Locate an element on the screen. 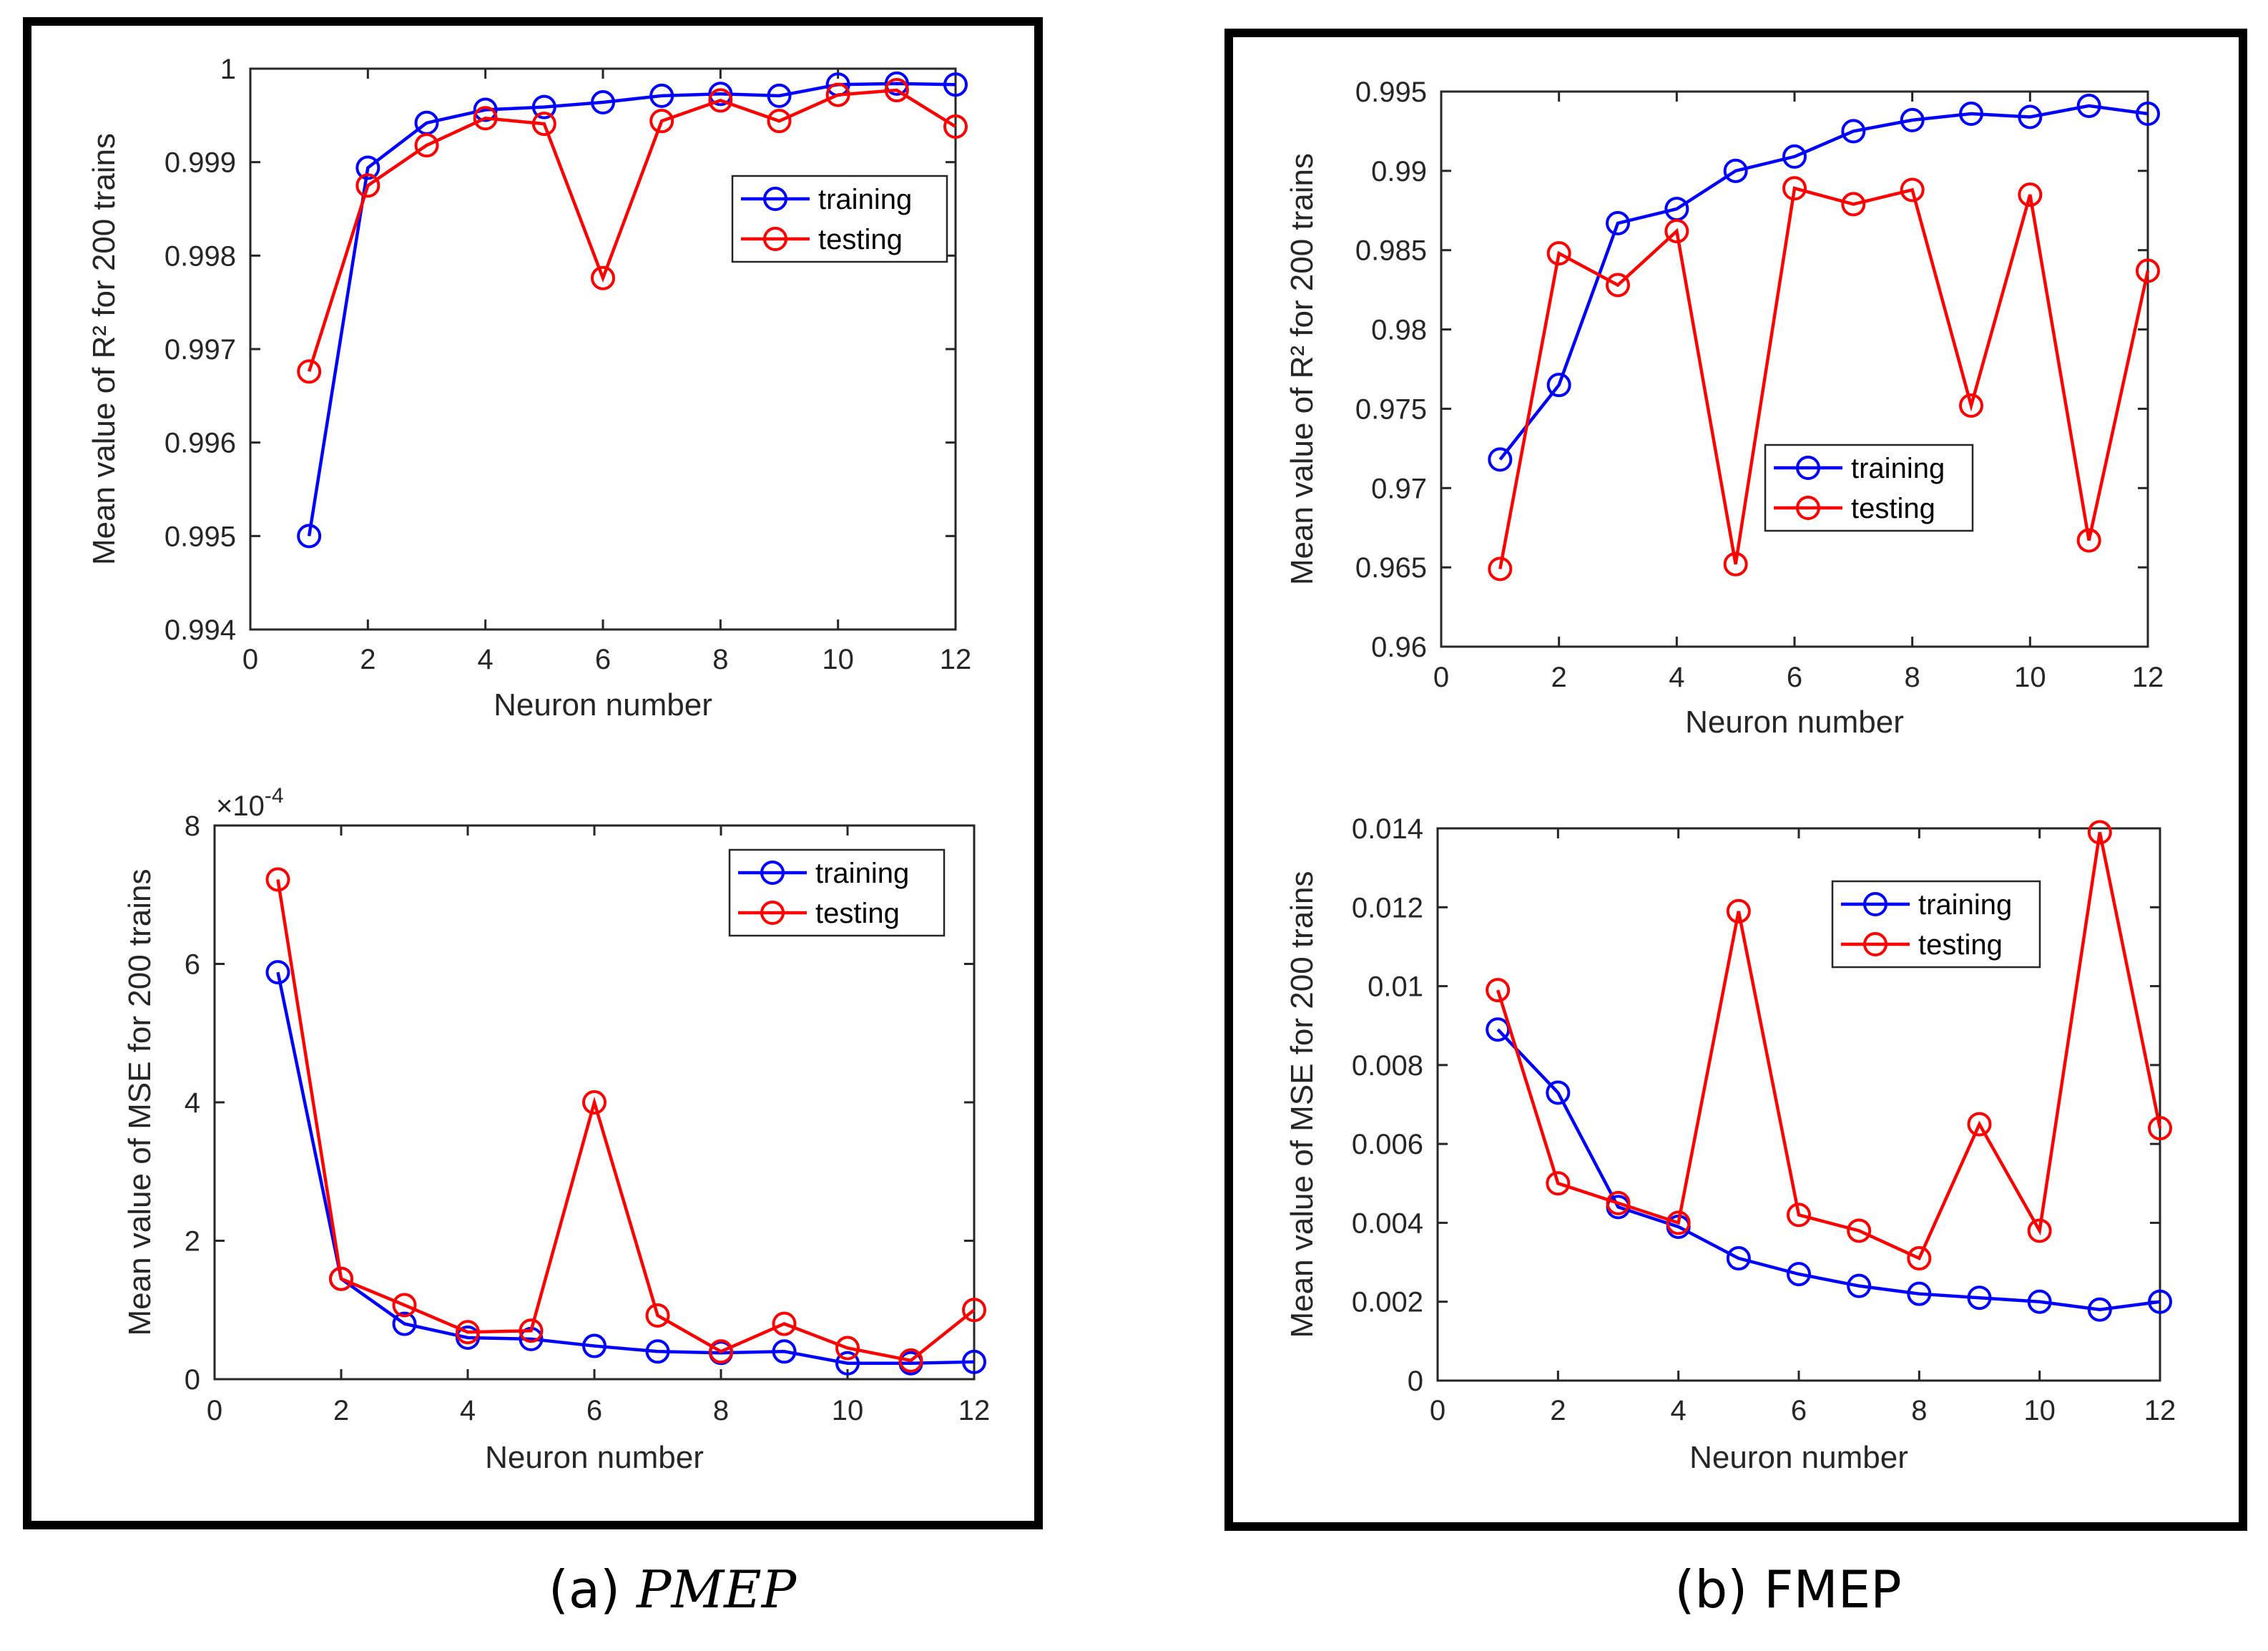 The image size is (2268, 1651). y-tick-label: 0.997 is located at coordinates (200, 350).